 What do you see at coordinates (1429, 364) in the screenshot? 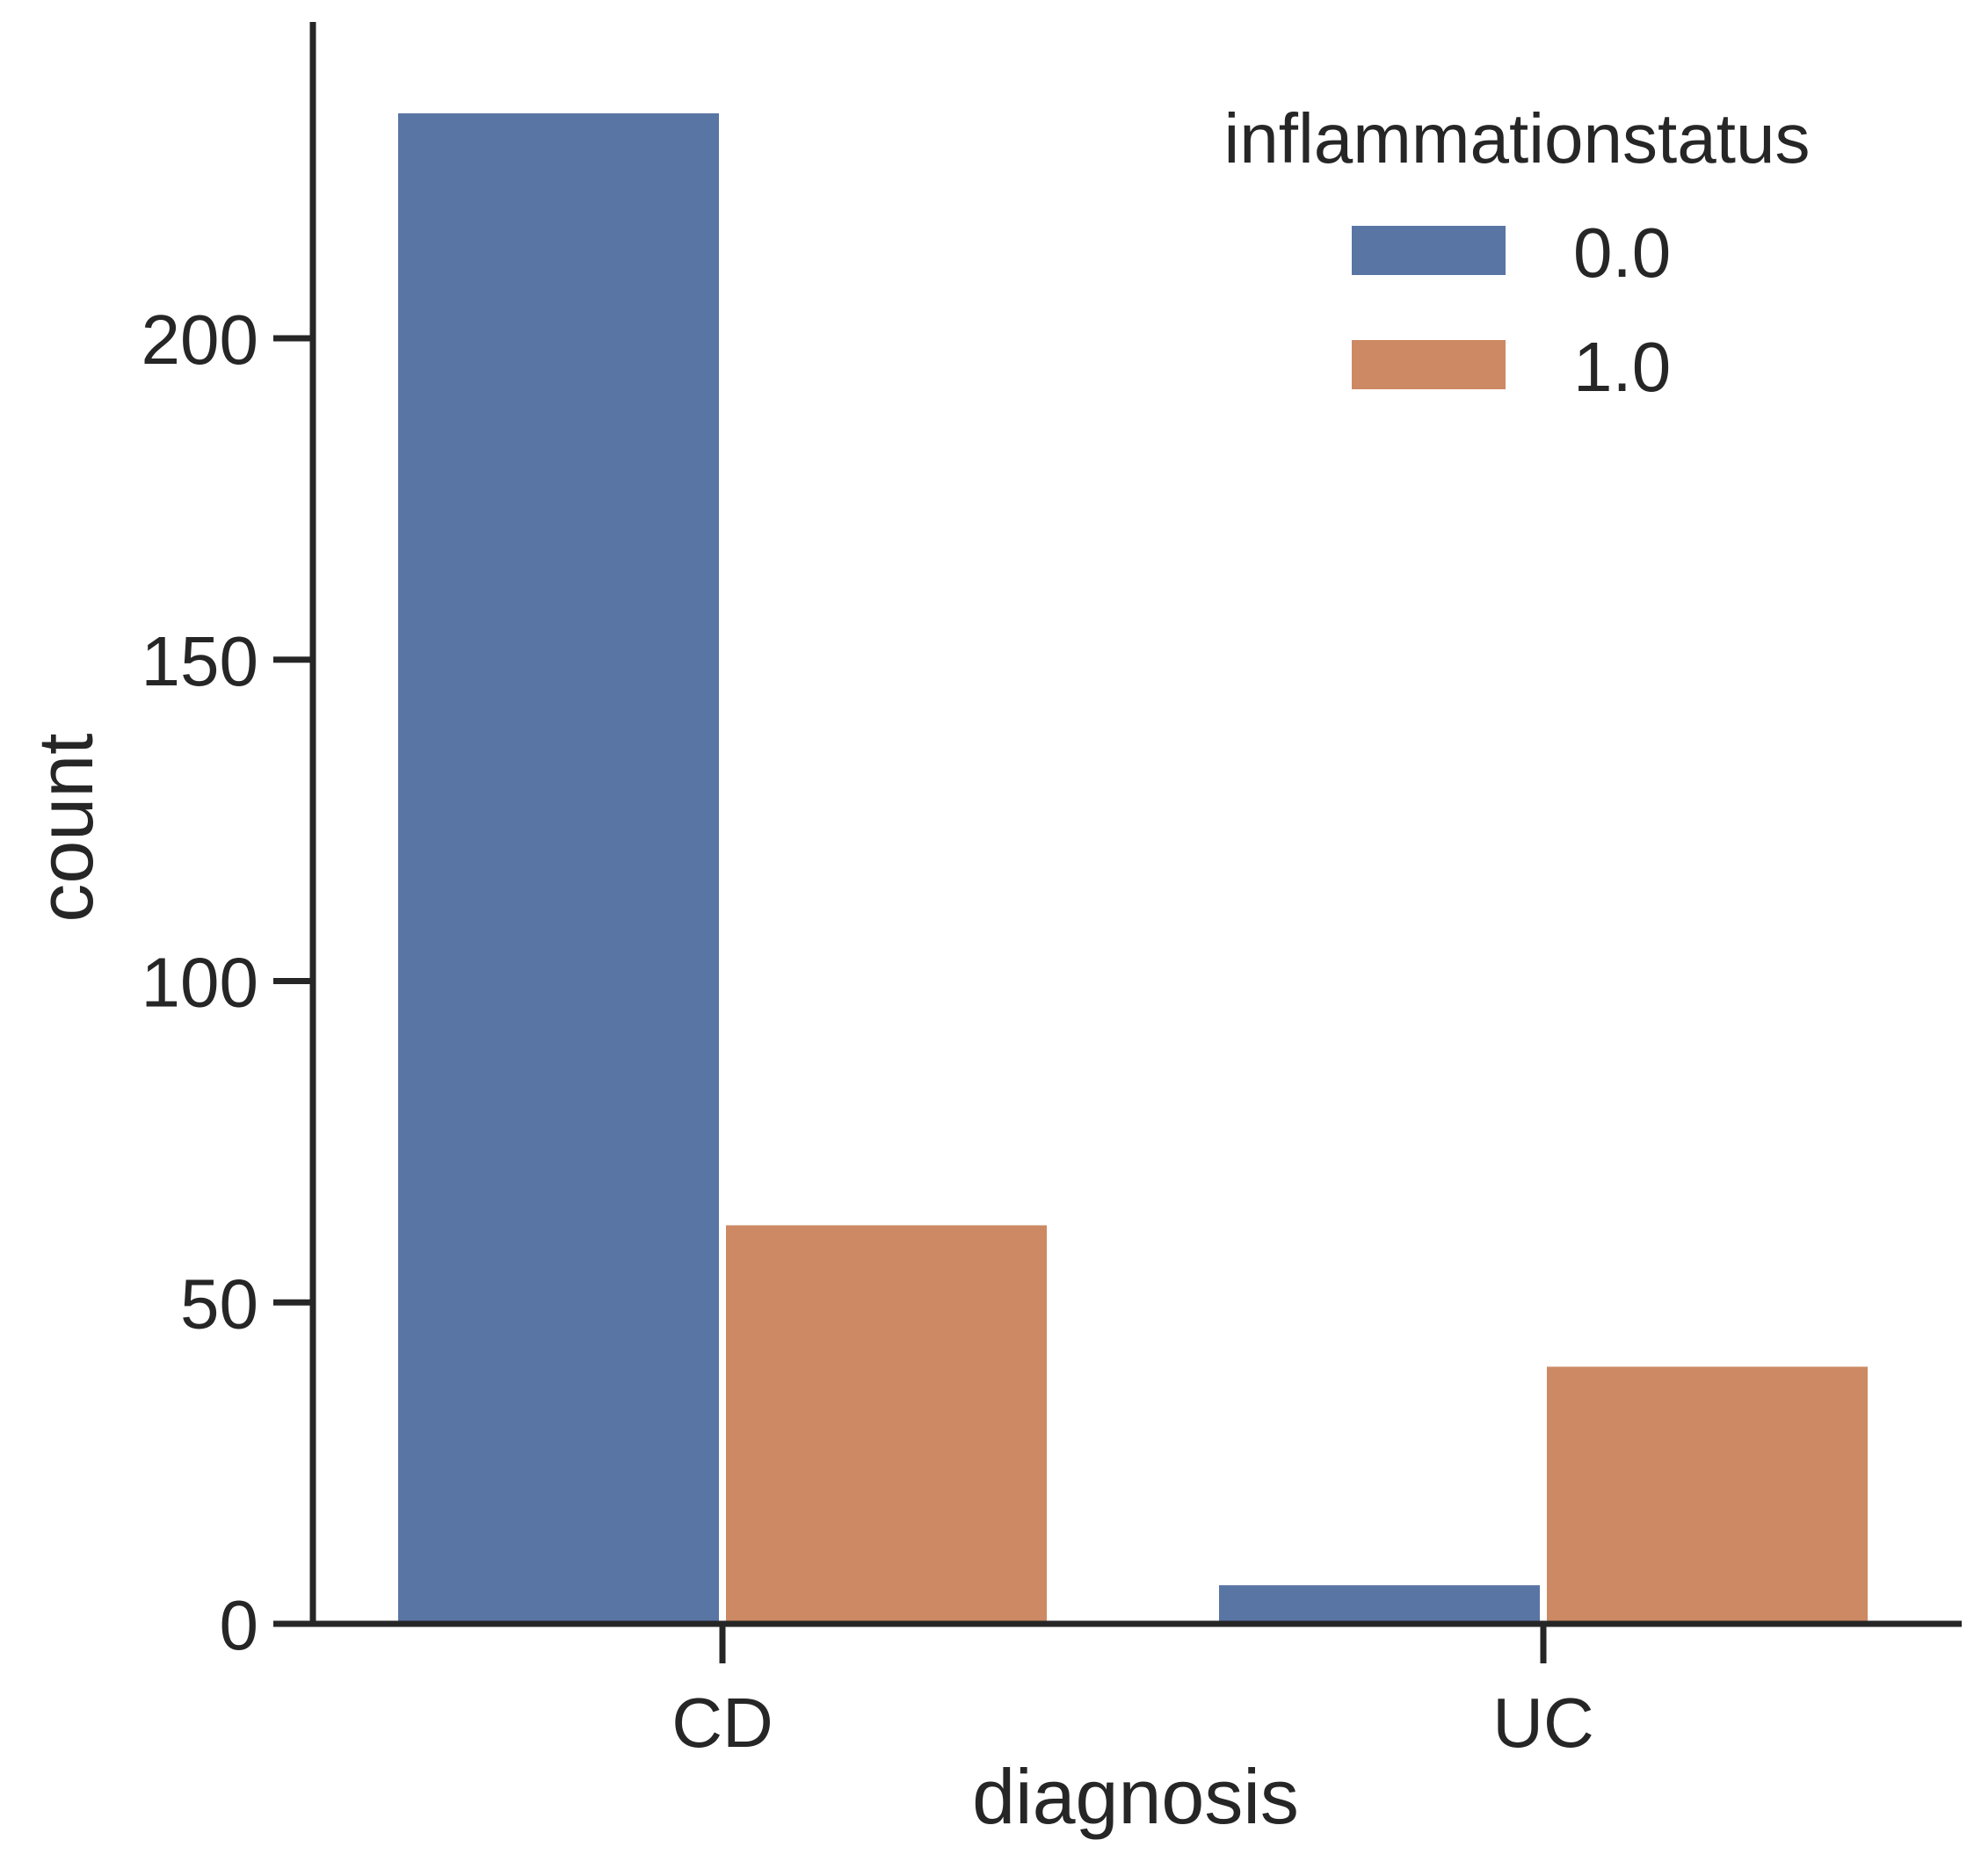
I see `legend-swatch-1.0` at bounding box center [1429, 364].